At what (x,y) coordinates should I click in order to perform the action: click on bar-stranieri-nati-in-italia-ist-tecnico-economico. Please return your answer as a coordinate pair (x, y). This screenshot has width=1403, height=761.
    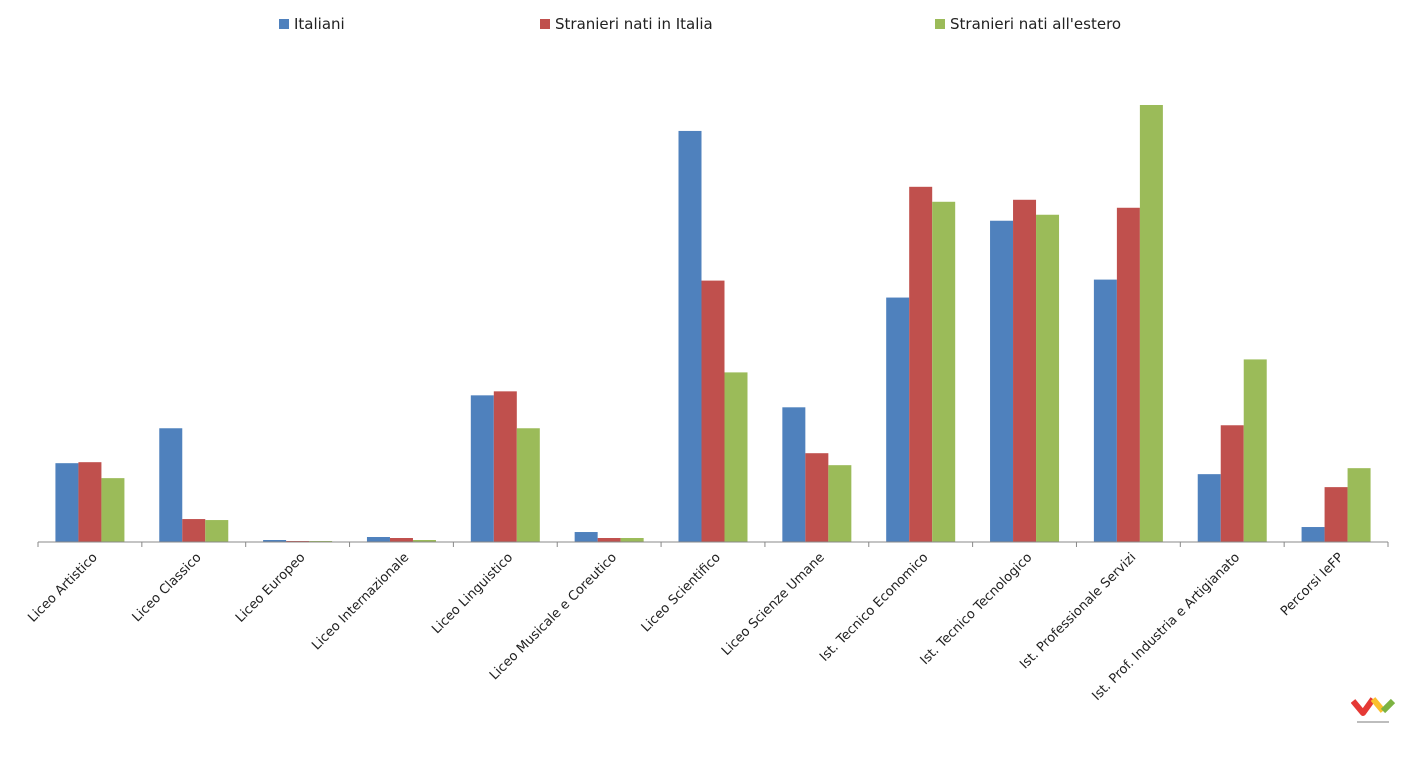
    Looking at the image, I should click on (921, 364).